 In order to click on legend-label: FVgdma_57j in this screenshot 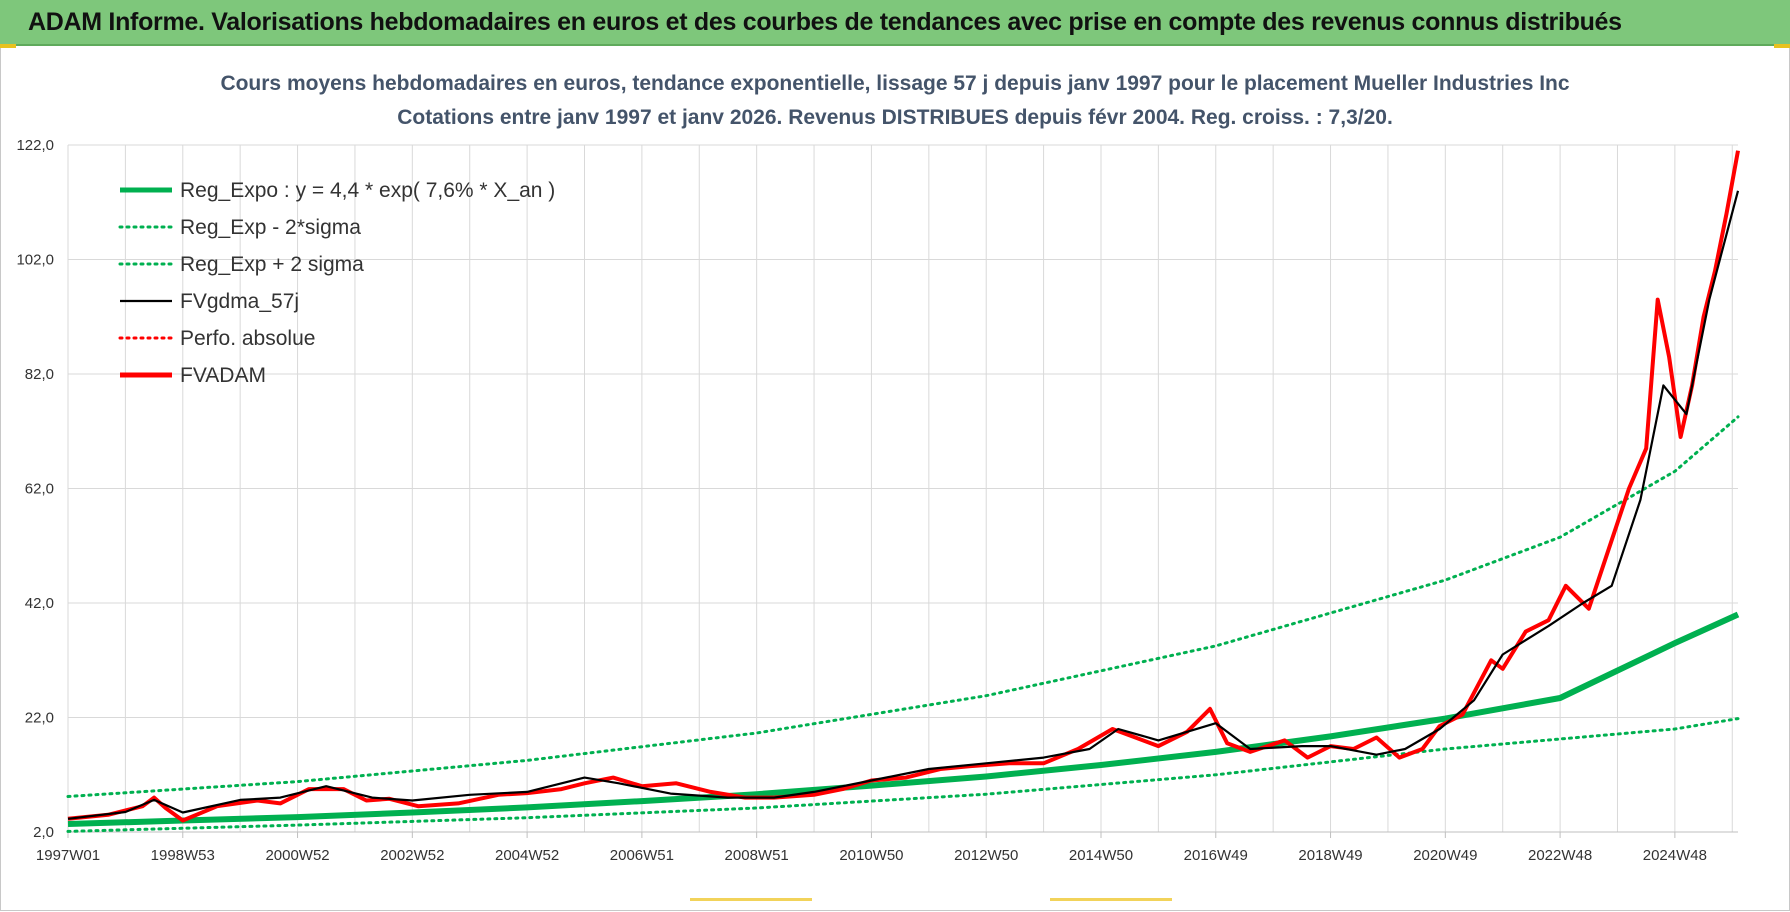, I will do `click(239, 301)`.